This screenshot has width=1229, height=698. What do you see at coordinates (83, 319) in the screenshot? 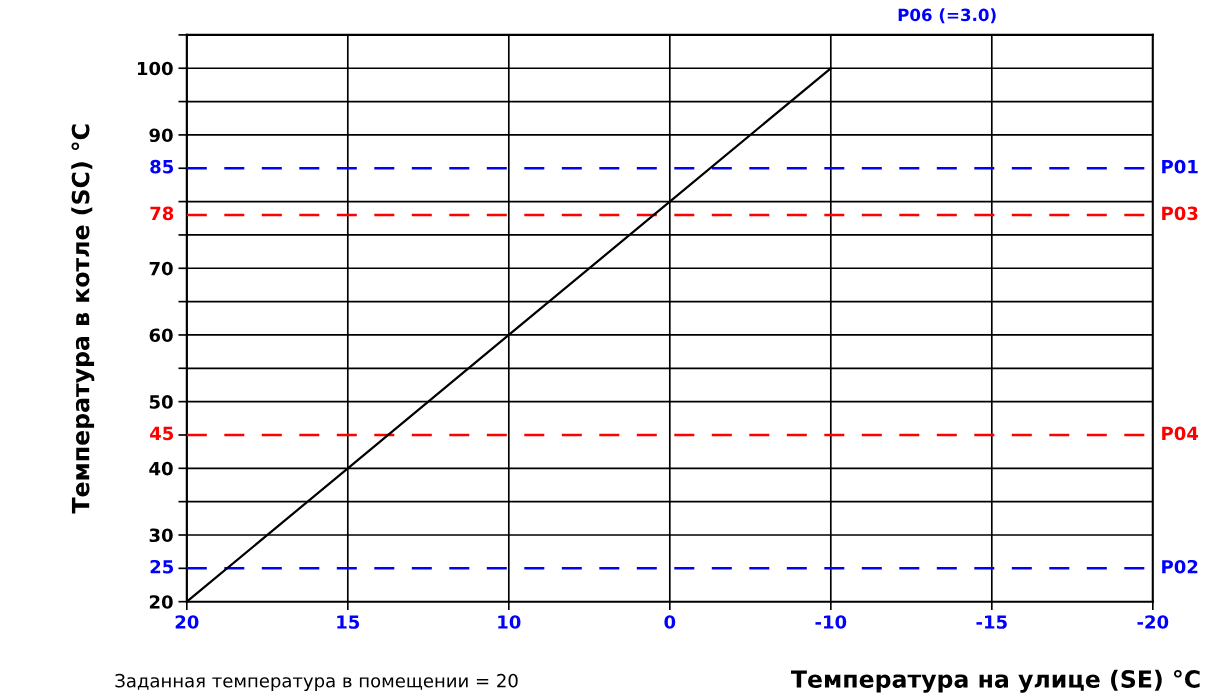
I see `y-axis-title: Температура в котле (SC) °C` at bounding box center [83, 319].